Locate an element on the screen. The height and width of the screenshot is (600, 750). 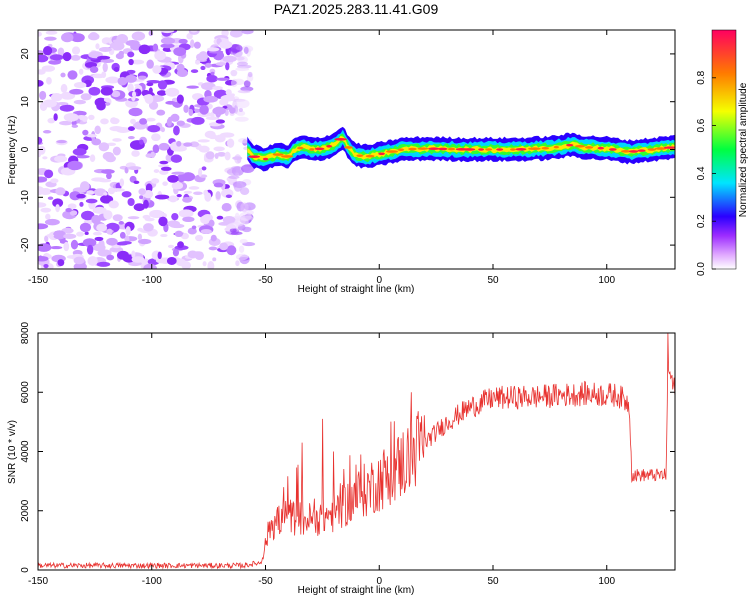
snr-x-tick-label: -100 is located at coordinates (152, 581).